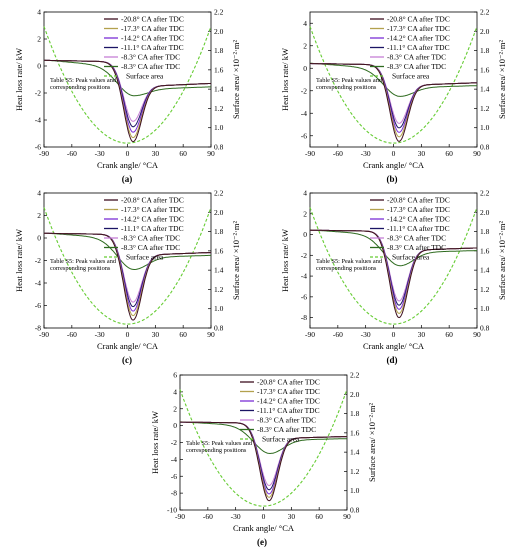 The height and width of the screenshot is (550, 518). I want to click on panel-label: (e), so click(262, 542).